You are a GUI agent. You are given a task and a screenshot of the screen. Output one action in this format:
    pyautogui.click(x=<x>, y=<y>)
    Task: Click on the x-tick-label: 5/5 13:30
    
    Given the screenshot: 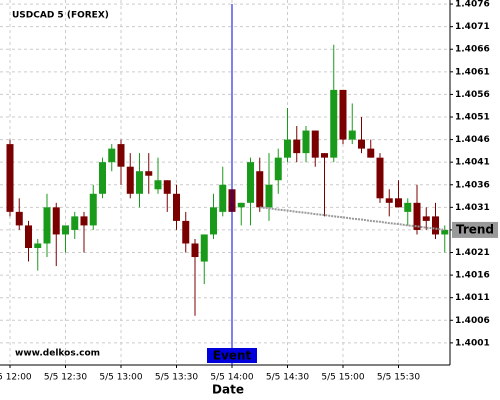 What is the action you would take?
    pyautogui.click(x=177, y=378)
    